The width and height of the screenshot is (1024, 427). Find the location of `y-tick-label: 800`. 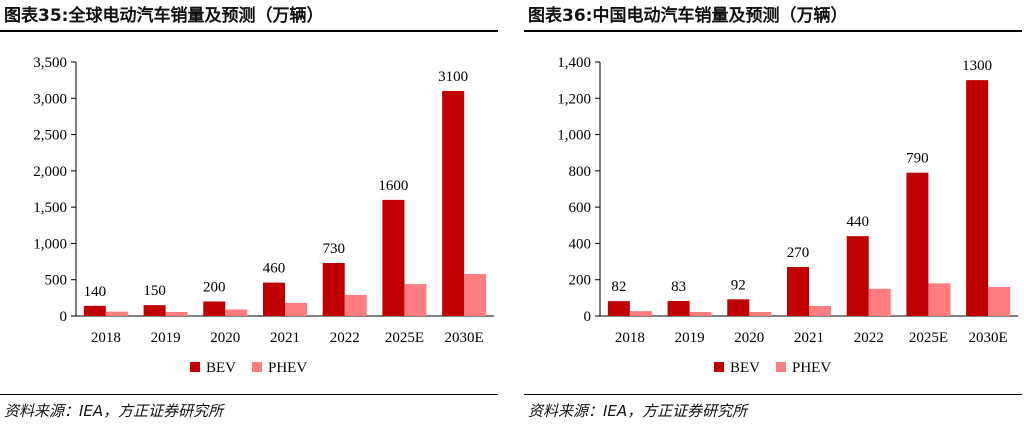

y-tick-label: 800 is located at coordinates (580, 172).